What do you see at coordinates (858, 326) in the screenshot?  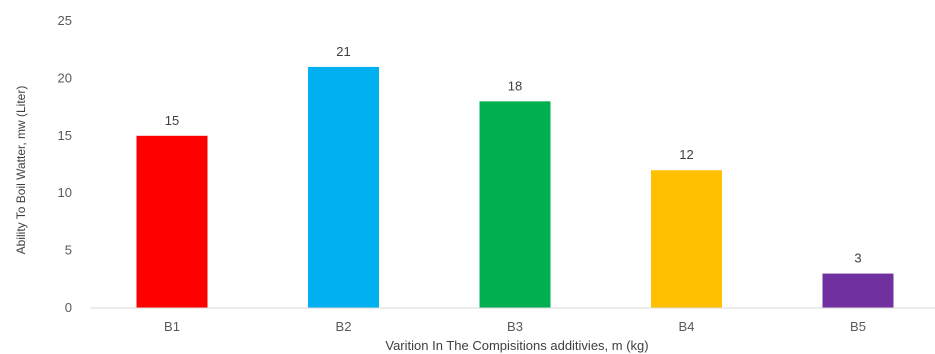 I see `x-tick-label-b5: B5` at bounding box center [858, 326].